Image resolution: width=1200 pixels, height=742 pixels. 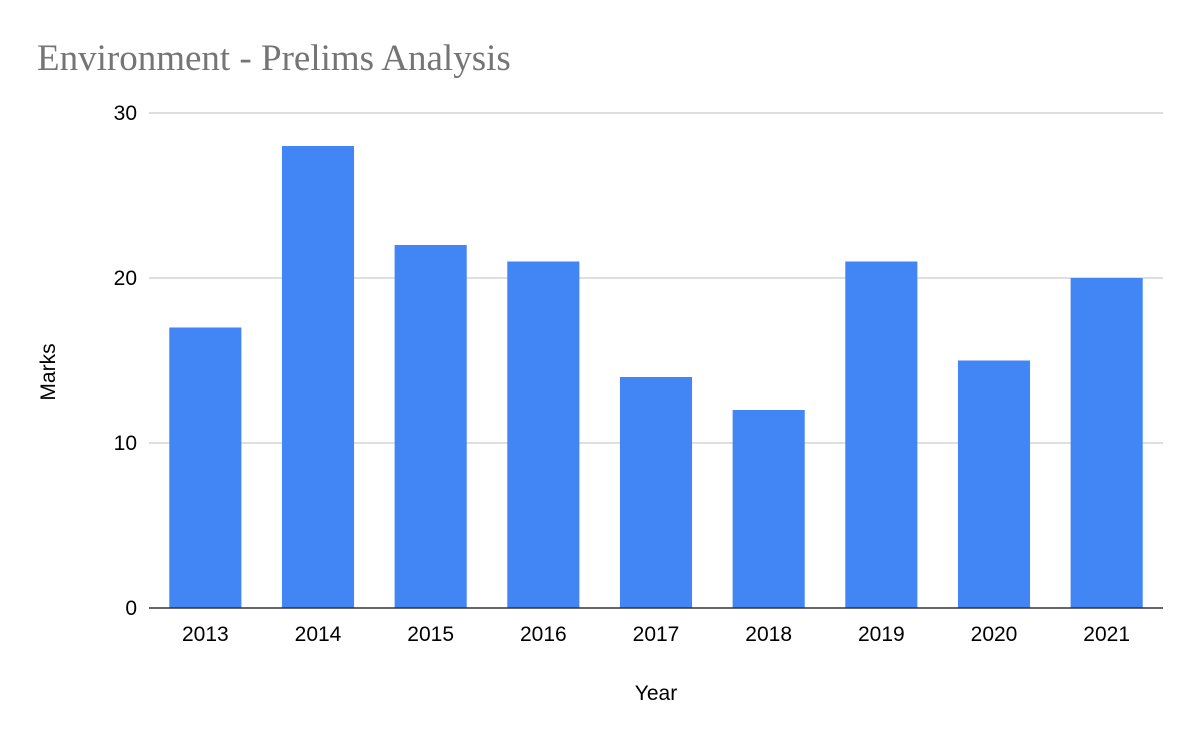 What do you see at coordinates (125, 113) in the screenshot?
I see `y-tick-label: 30` at bounding box center [125, 113].